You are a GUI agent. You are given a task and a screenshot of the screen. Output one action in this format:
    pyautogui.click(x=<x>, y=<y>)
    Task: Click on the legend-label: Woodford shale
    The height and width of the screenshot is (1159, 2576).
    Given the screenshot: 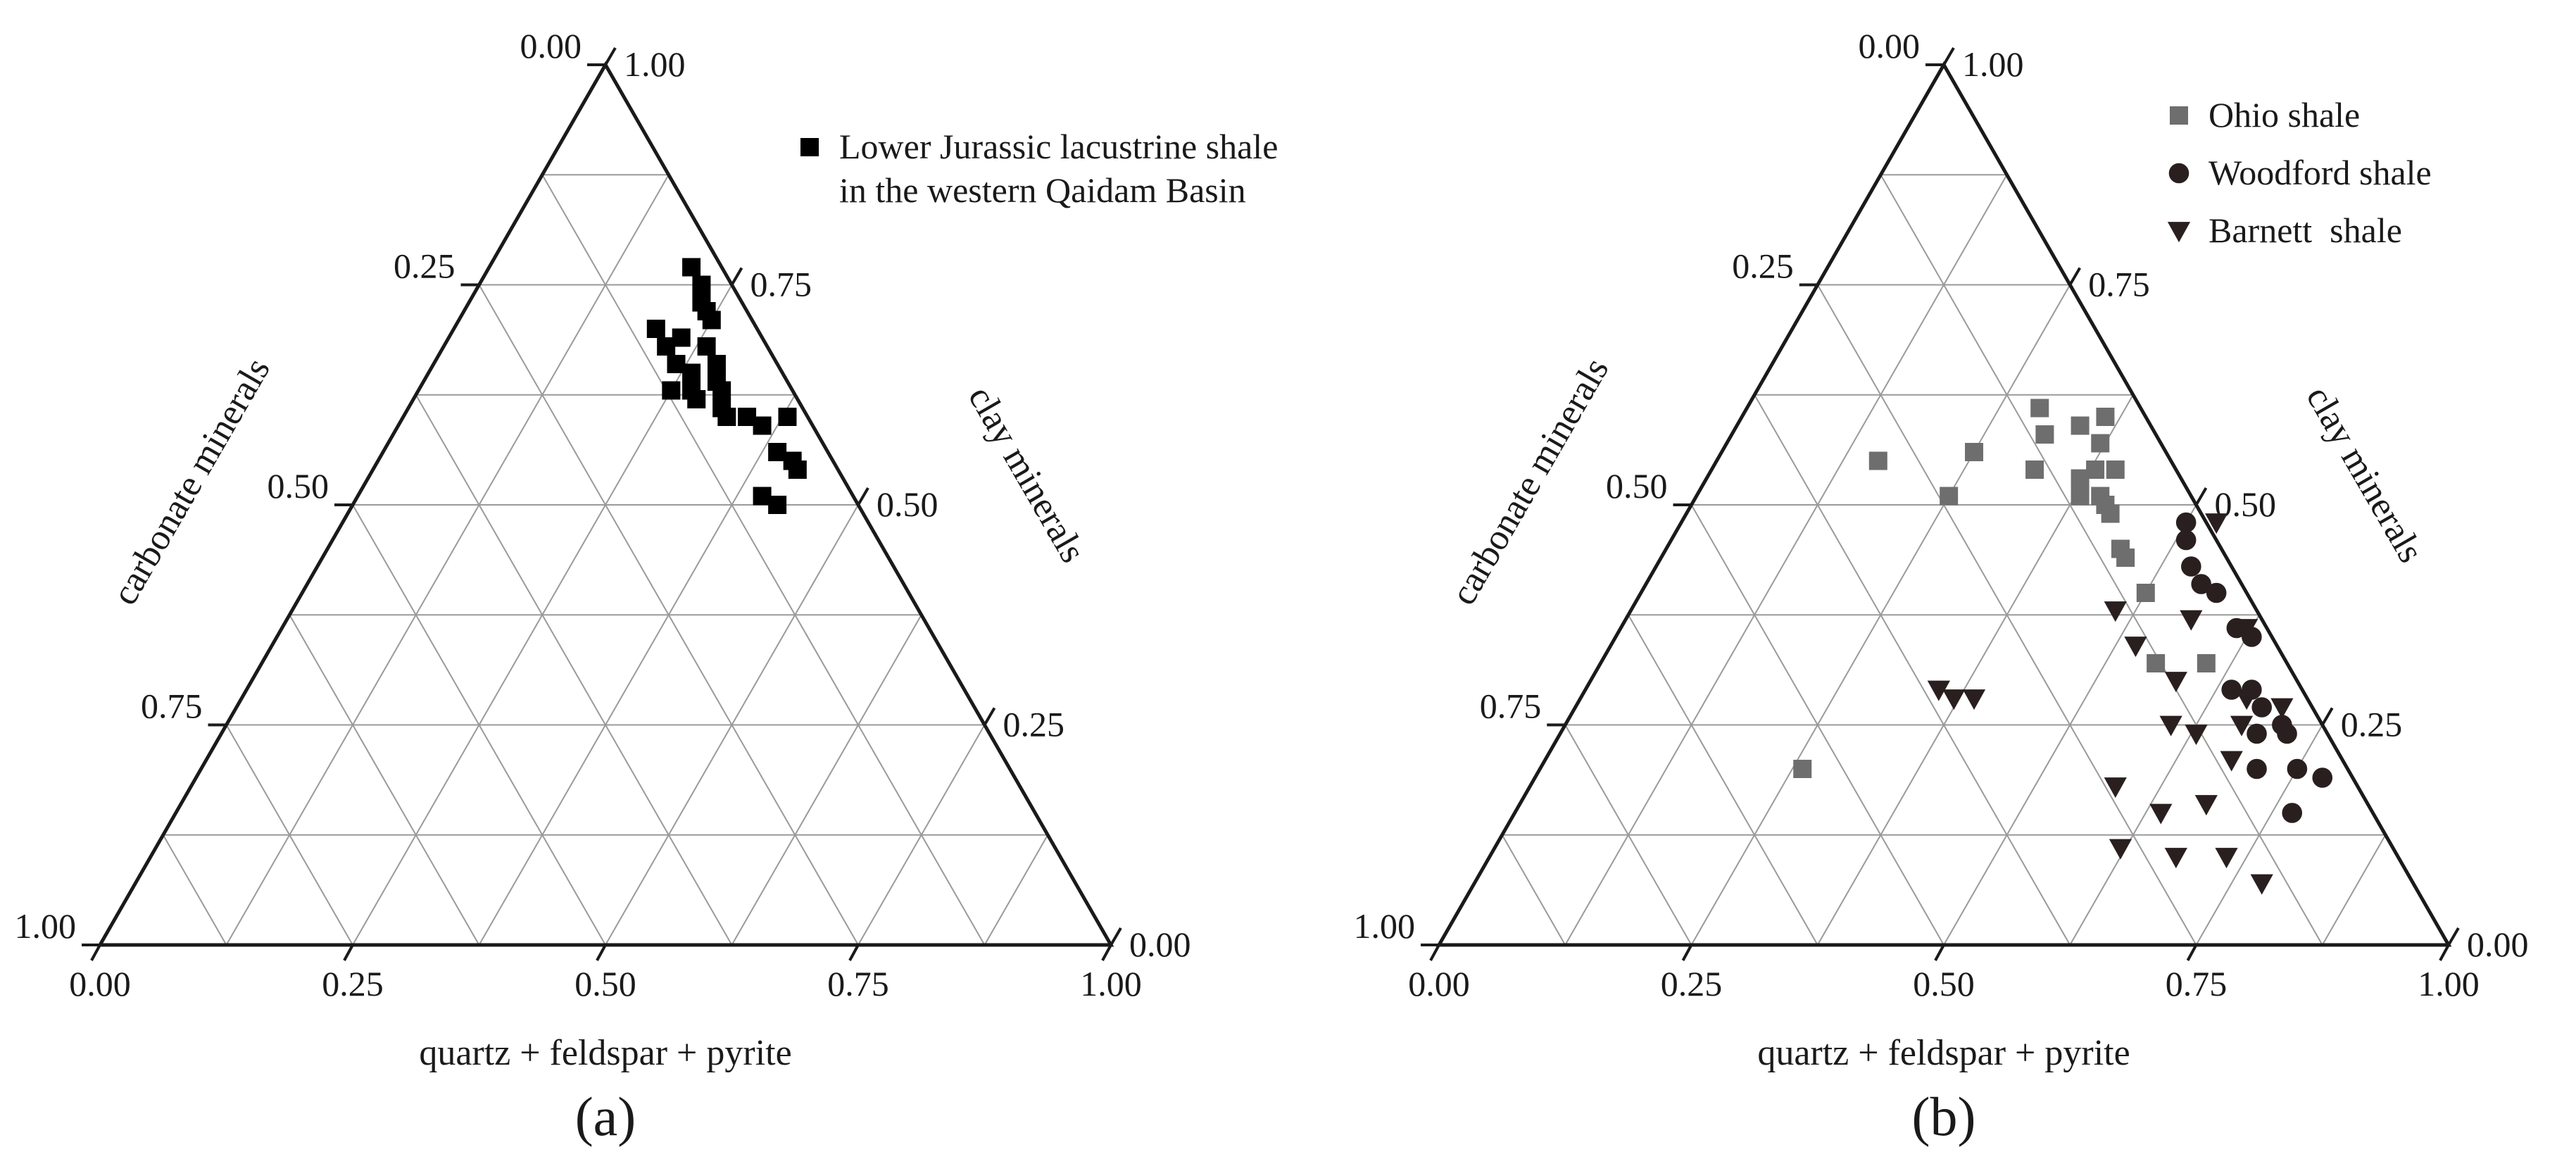 What is the action you would take?
    pyautogui.click(x=2320, y=172)
    